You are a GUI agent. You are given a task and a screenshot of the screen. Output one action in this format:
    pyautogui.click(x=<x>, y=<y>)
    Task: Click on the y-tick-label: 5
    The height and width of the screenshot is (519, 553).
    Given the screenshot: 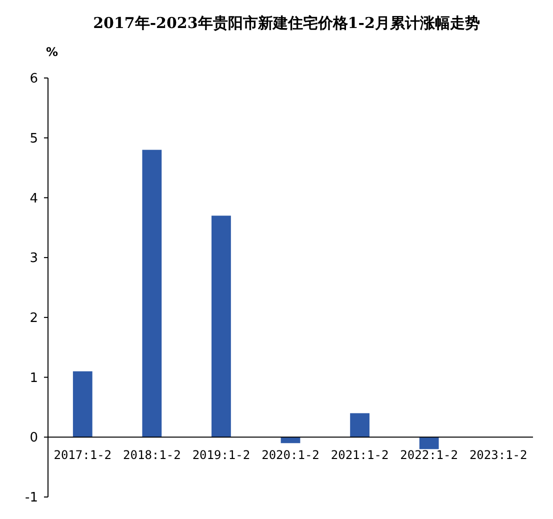 What is the action you would take?
    pyautogui.click(x=34, y=138)
    